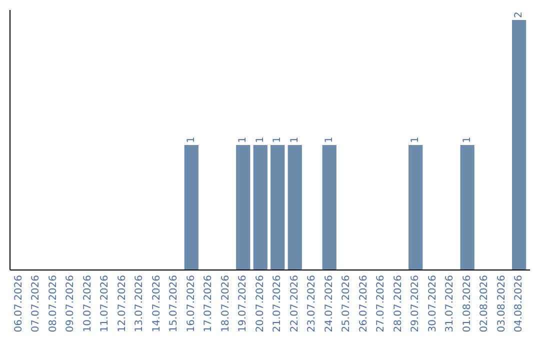 Image resolution: width=540 pixels, height=340 pixels. What do you see at coordinates (36, 303) in the screenshot?
I see `x-tick-label: 07.07.2026` at bounding box center [36, 303].